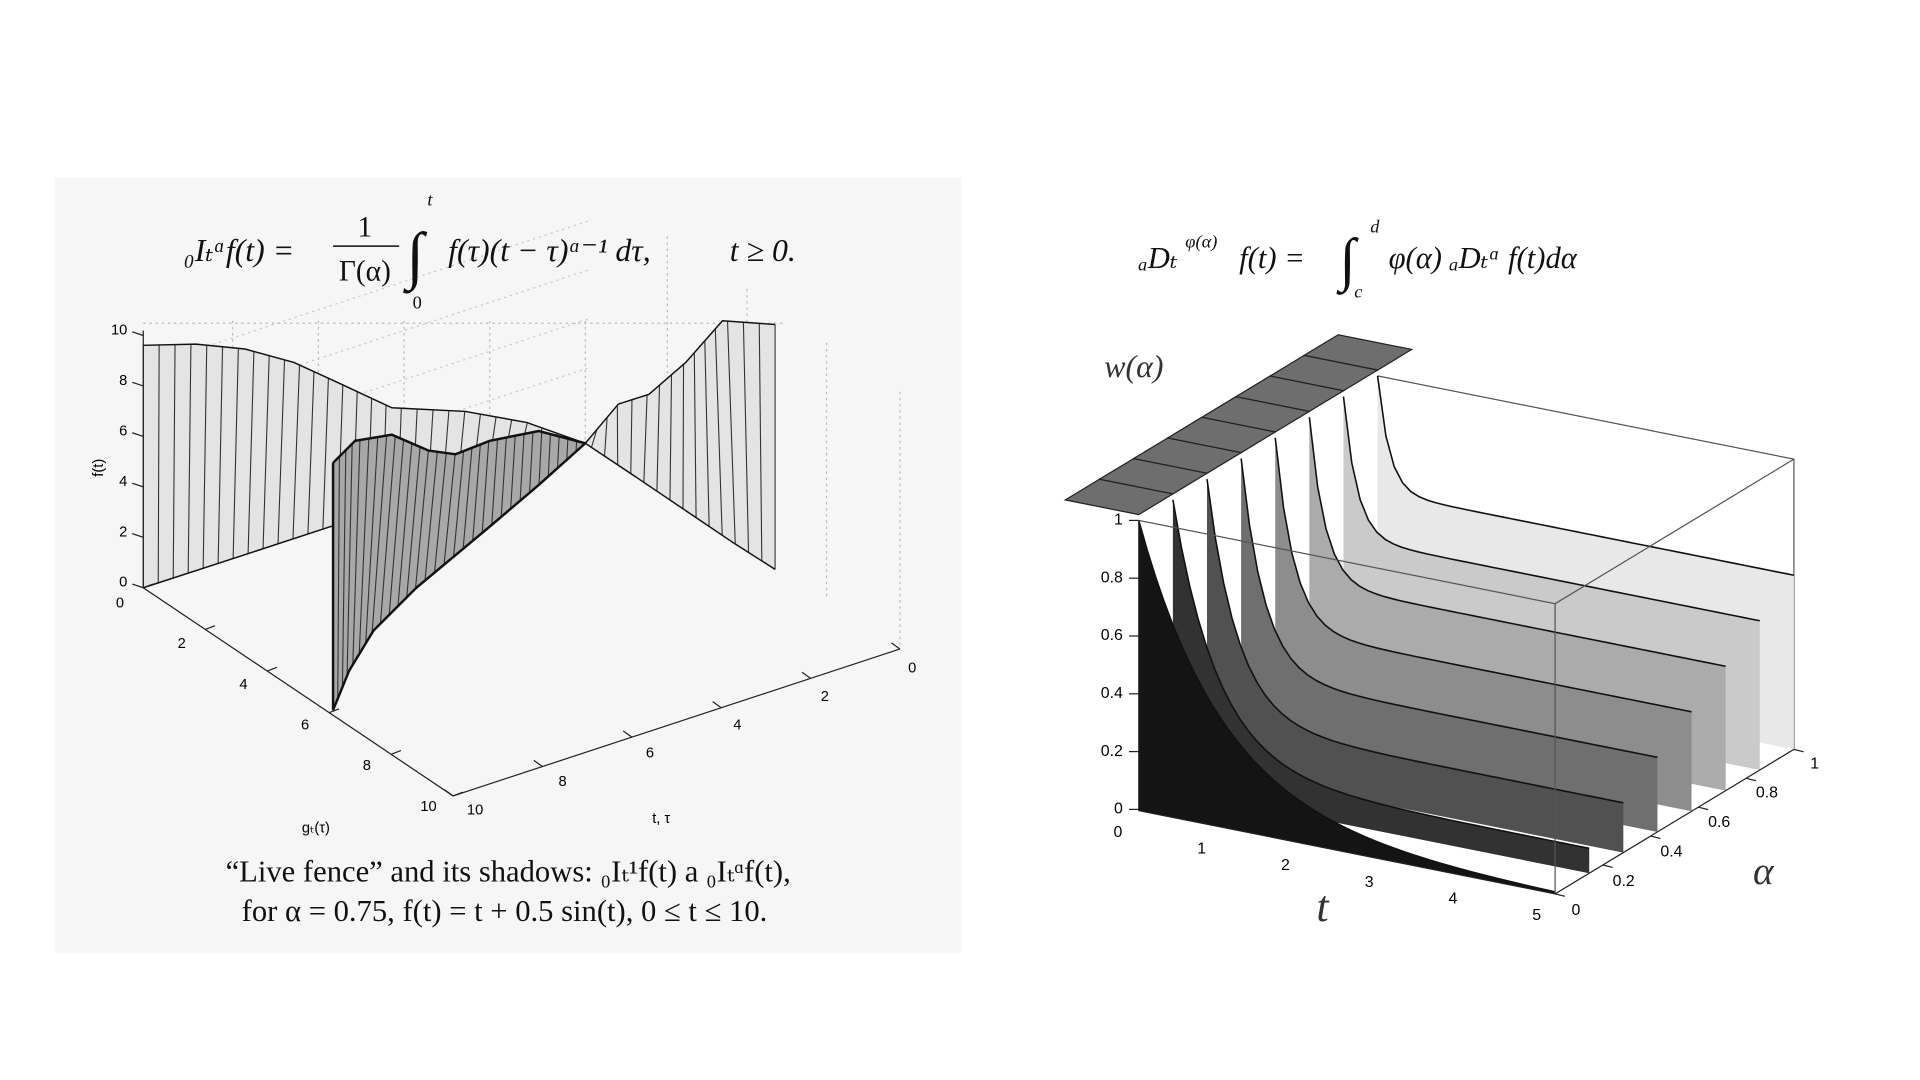 The image size is (1920, 1080). I want to click on formula-denominator: Γ(α), so click(365, 271).